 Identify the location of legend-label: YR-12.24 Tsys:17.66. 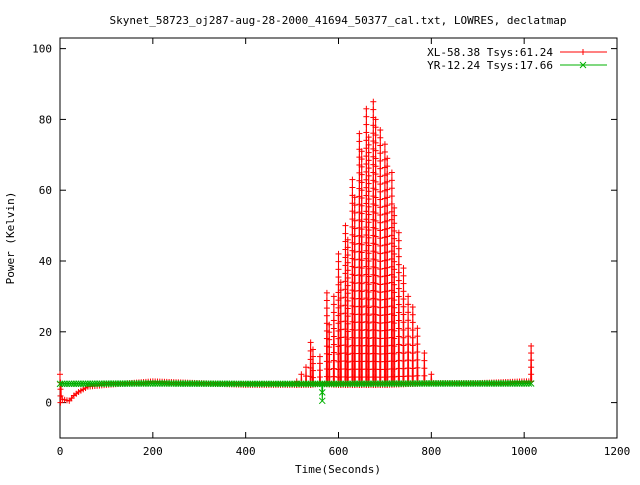
(490, 65).